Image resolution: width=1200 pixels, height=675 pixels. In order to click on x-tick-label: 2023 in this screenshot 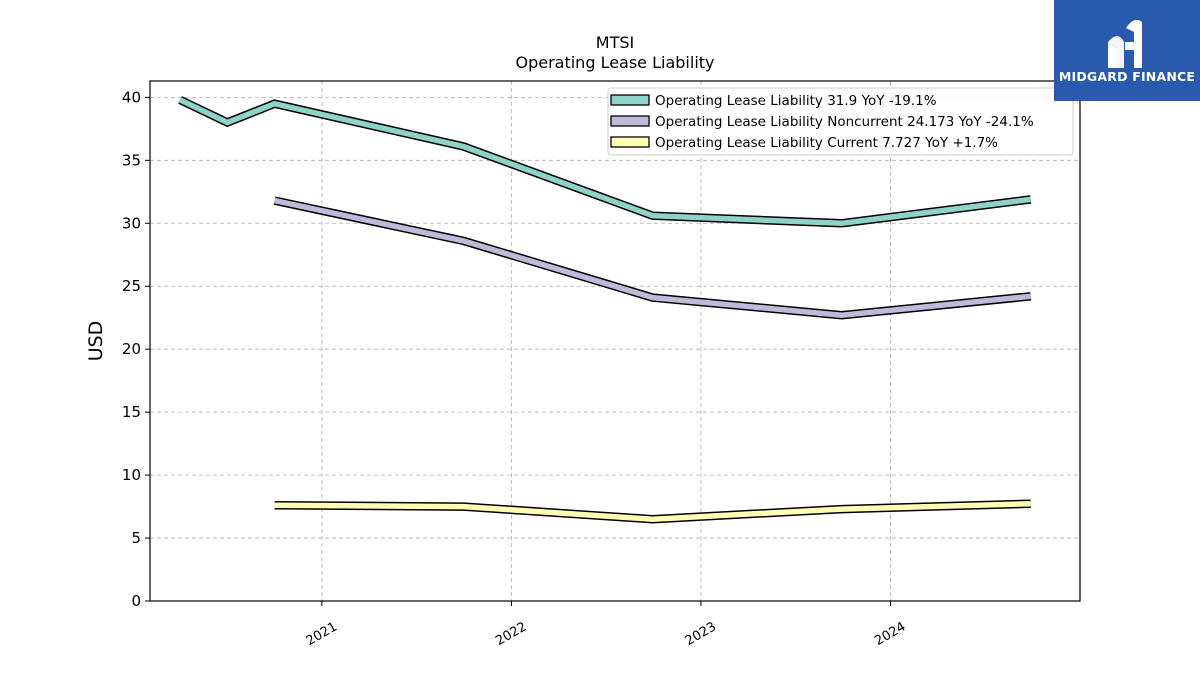, I will do `click(701, 634)`.